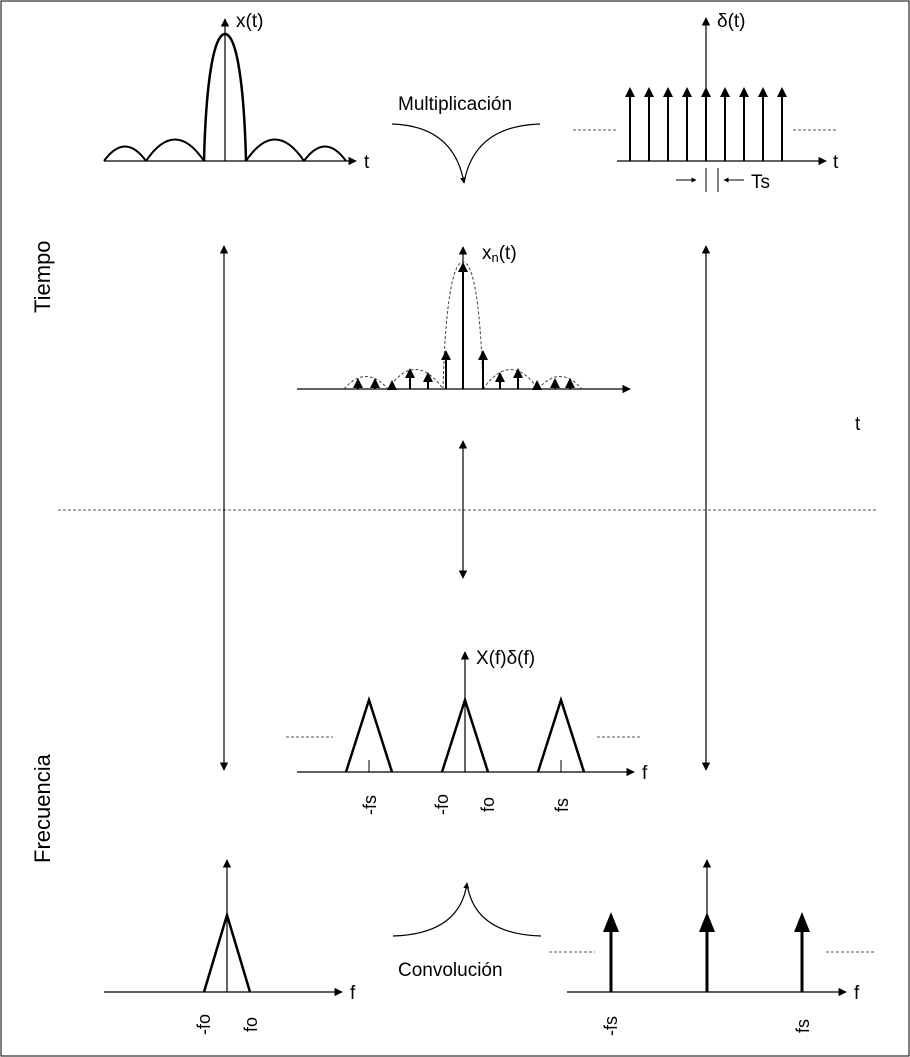 The width and height of the screenshot is (910, 1057). I want to click on convolution-arrow-right, so click(504, 909).